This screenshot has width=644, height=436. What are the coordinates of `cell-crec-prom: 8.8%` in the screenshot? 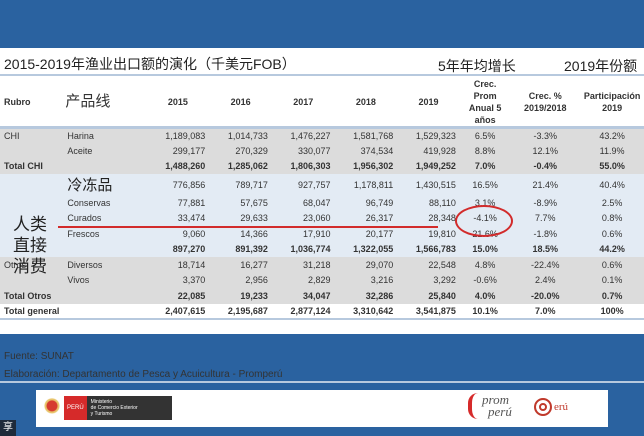 It's located at (485, 151).